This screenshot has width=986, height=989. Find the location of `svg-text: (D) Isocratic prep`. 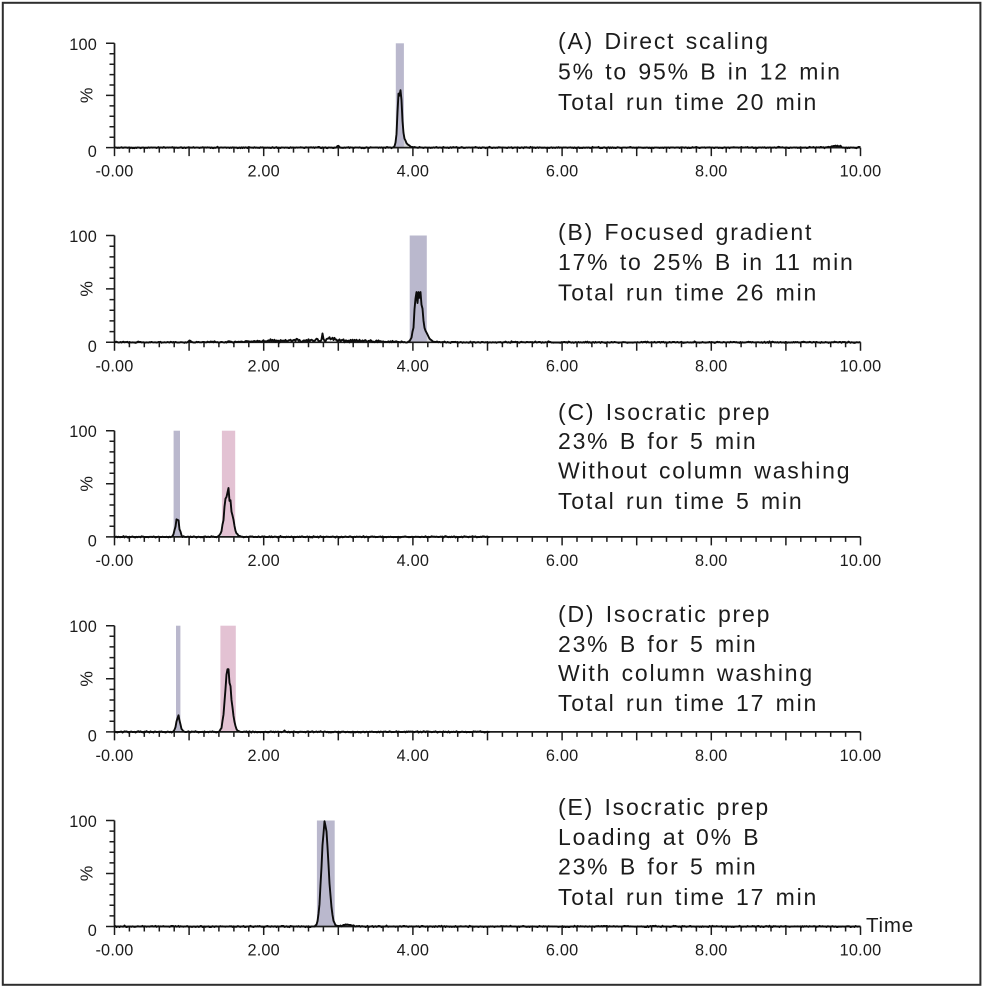

svg-text: (D) Isocratic prep is located at coordinates (664, 614).